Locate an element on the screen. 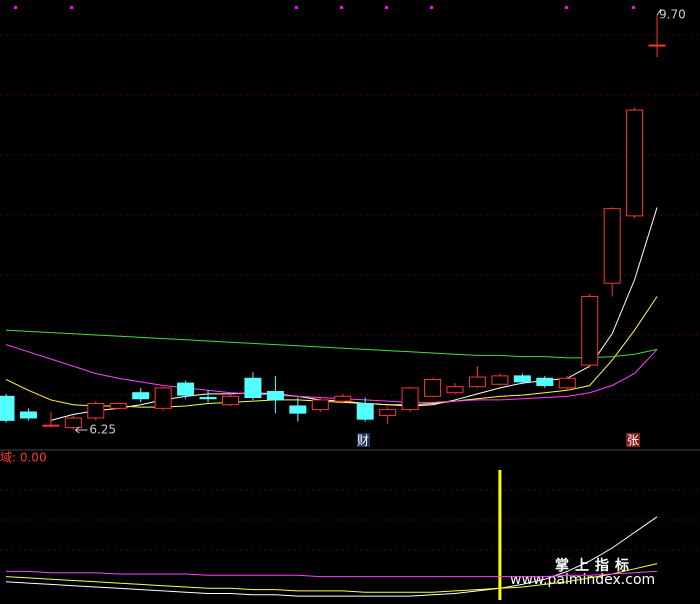  low-label: 6.25 is located at coordinates (102, 430).